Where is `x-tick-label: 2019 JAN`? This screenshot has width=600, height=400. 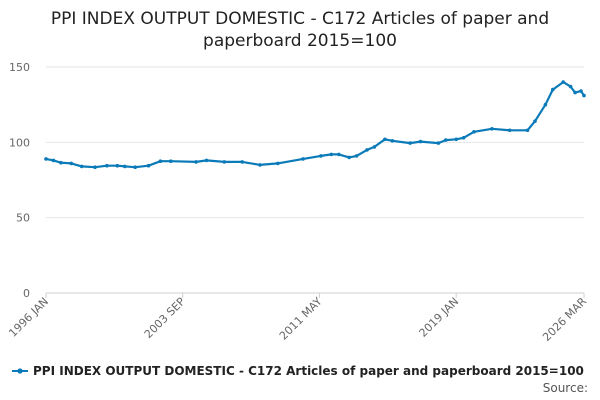 x-tick-label: 2019 JAN is located at coordinates (439, 317).